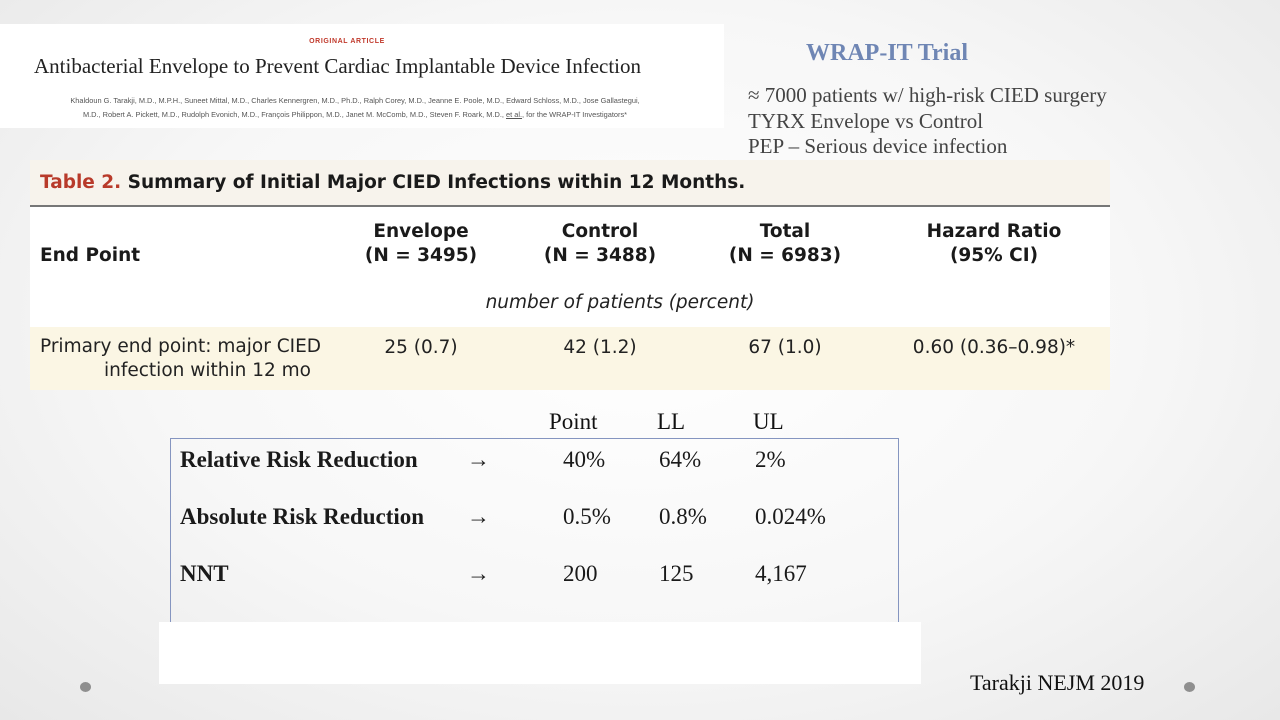 The width and height of the screenshot is (1280, 720). I want to click on et-al-link: et al., so click(514, 114).